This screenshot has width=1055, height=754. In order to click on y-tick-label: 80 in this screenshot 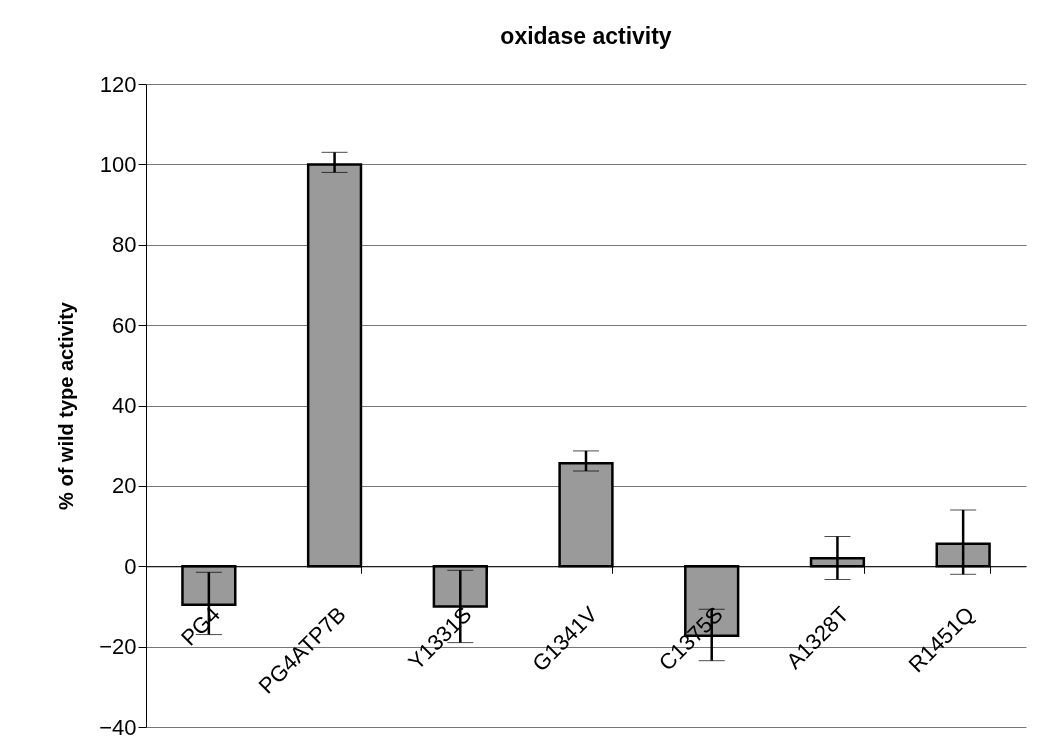, I will do `click(124, 245)`.